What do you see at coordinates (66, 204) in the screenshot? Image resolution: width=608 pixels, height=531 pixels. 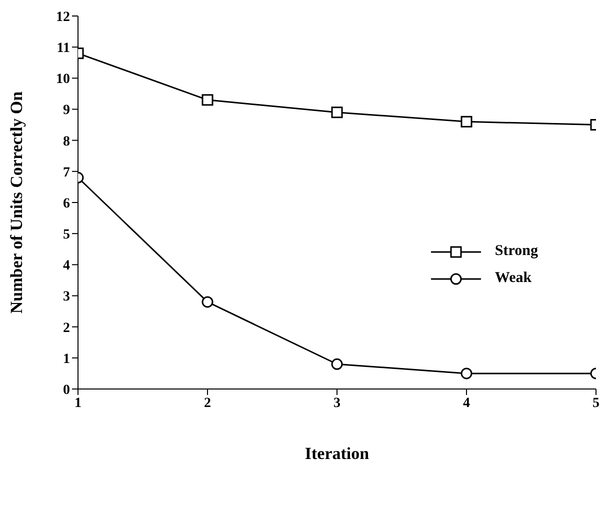 I see `y-tick-label: 6` at bounding box center [66, 204].